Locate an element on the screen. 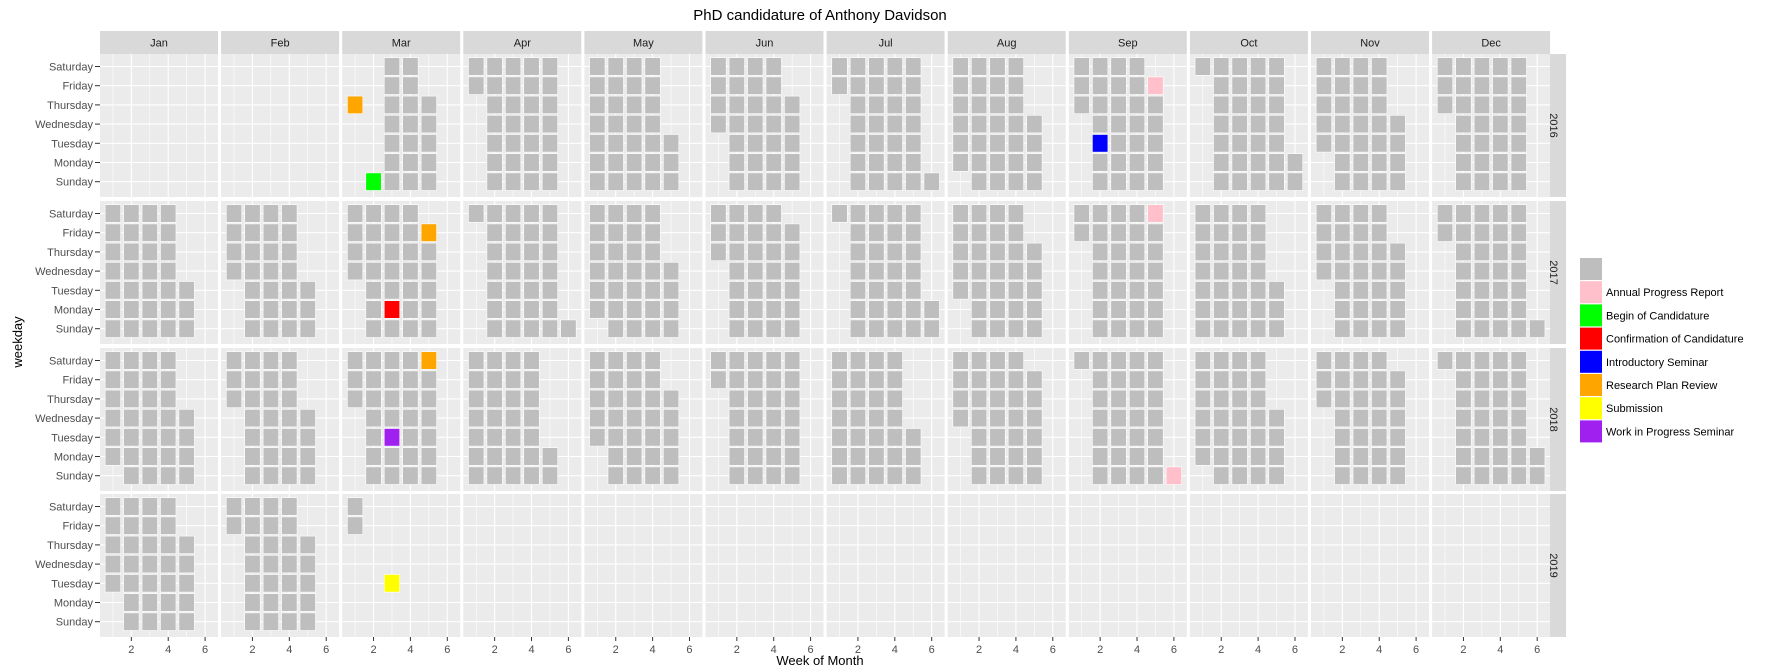  event-tile is located at coordinates (392, 309).